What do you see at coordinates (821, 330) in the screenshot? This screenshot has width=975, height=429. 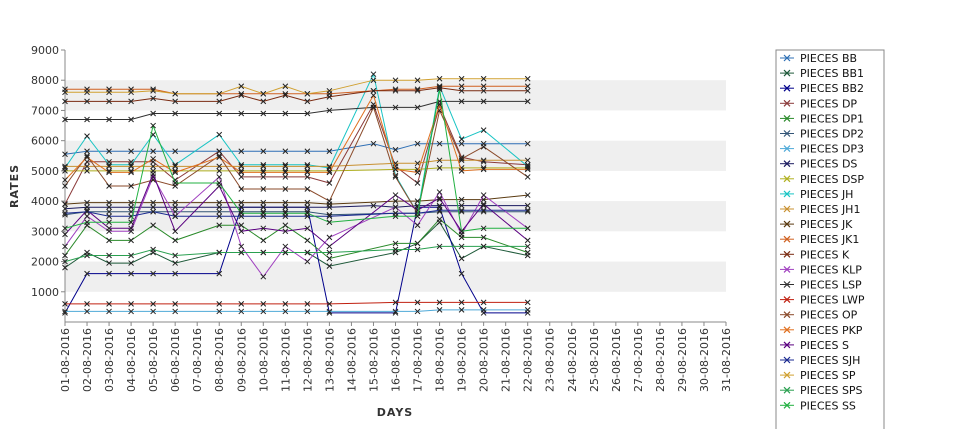 I see `legend-item: PIECES PKP` at bounding box center [821, 330].